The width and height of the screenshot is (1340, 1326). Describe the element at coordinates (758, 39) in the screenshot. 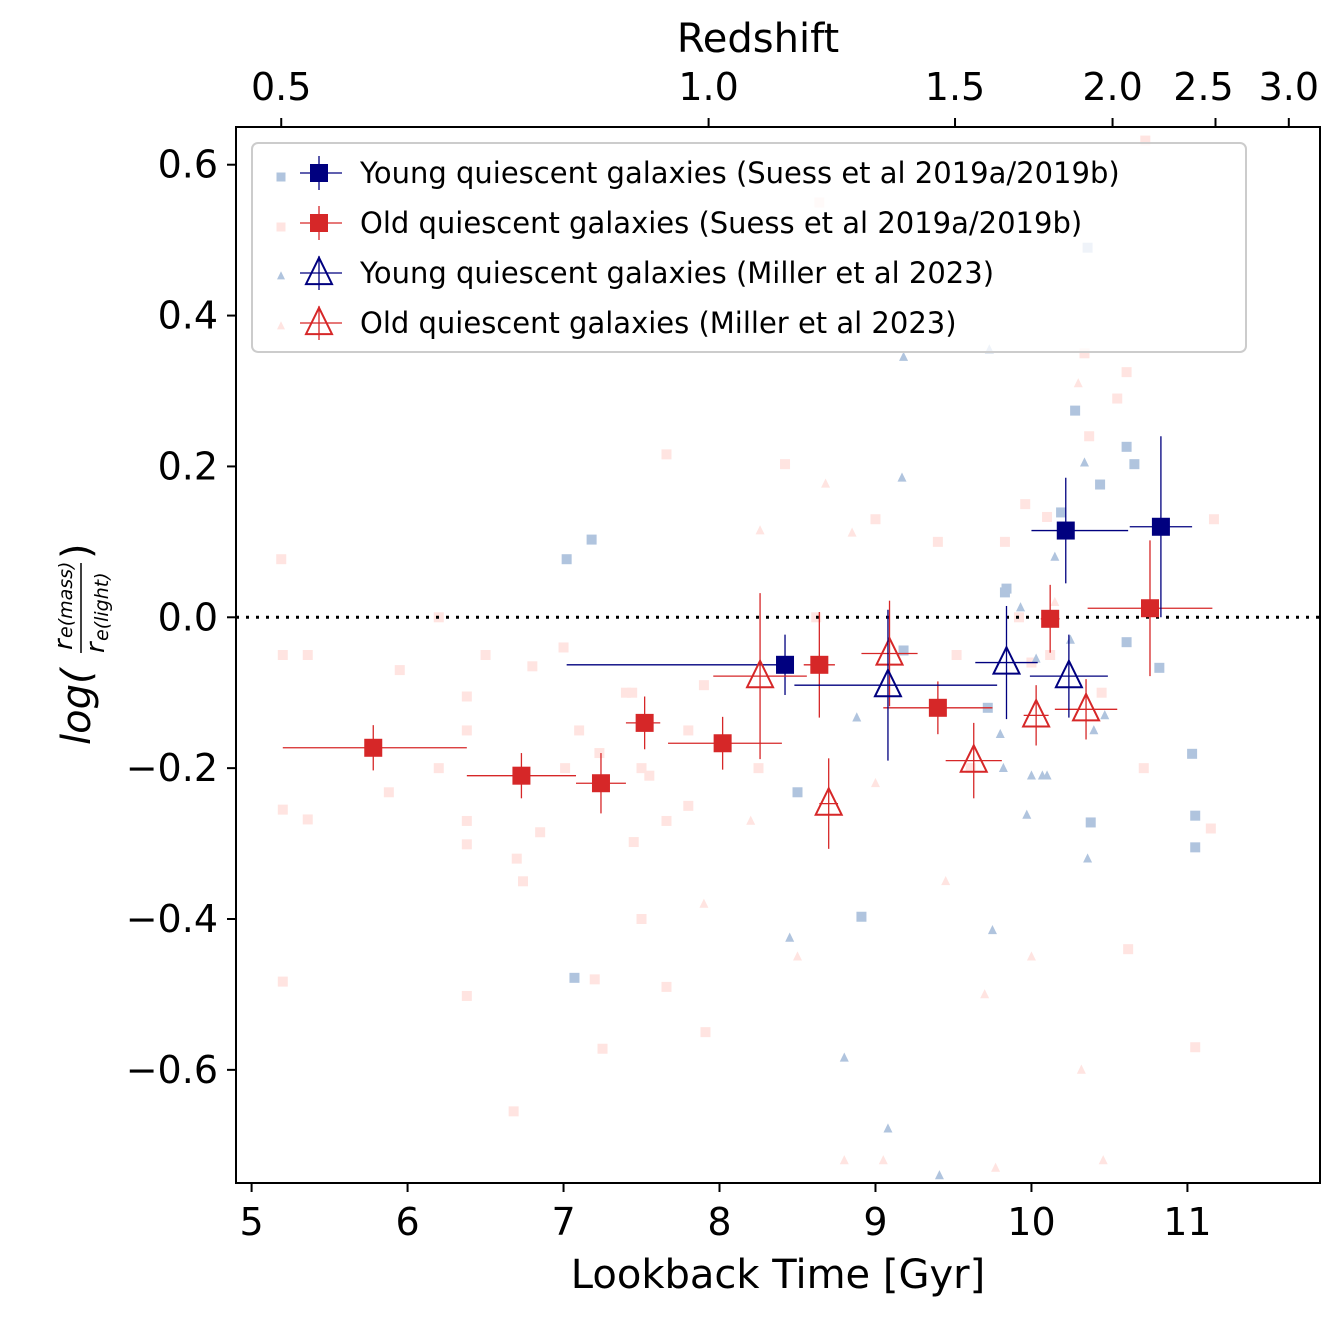

I see `top-axis-label: Redshift` at that location.